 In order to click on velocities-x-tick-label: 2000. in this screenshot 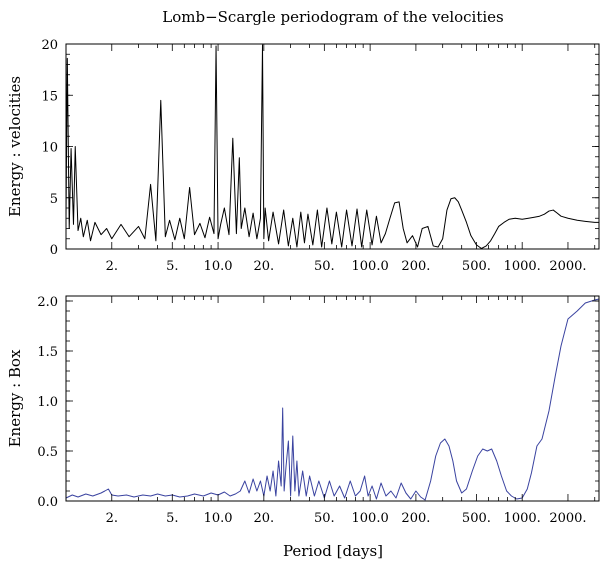, I will do `click(567, 266)`.